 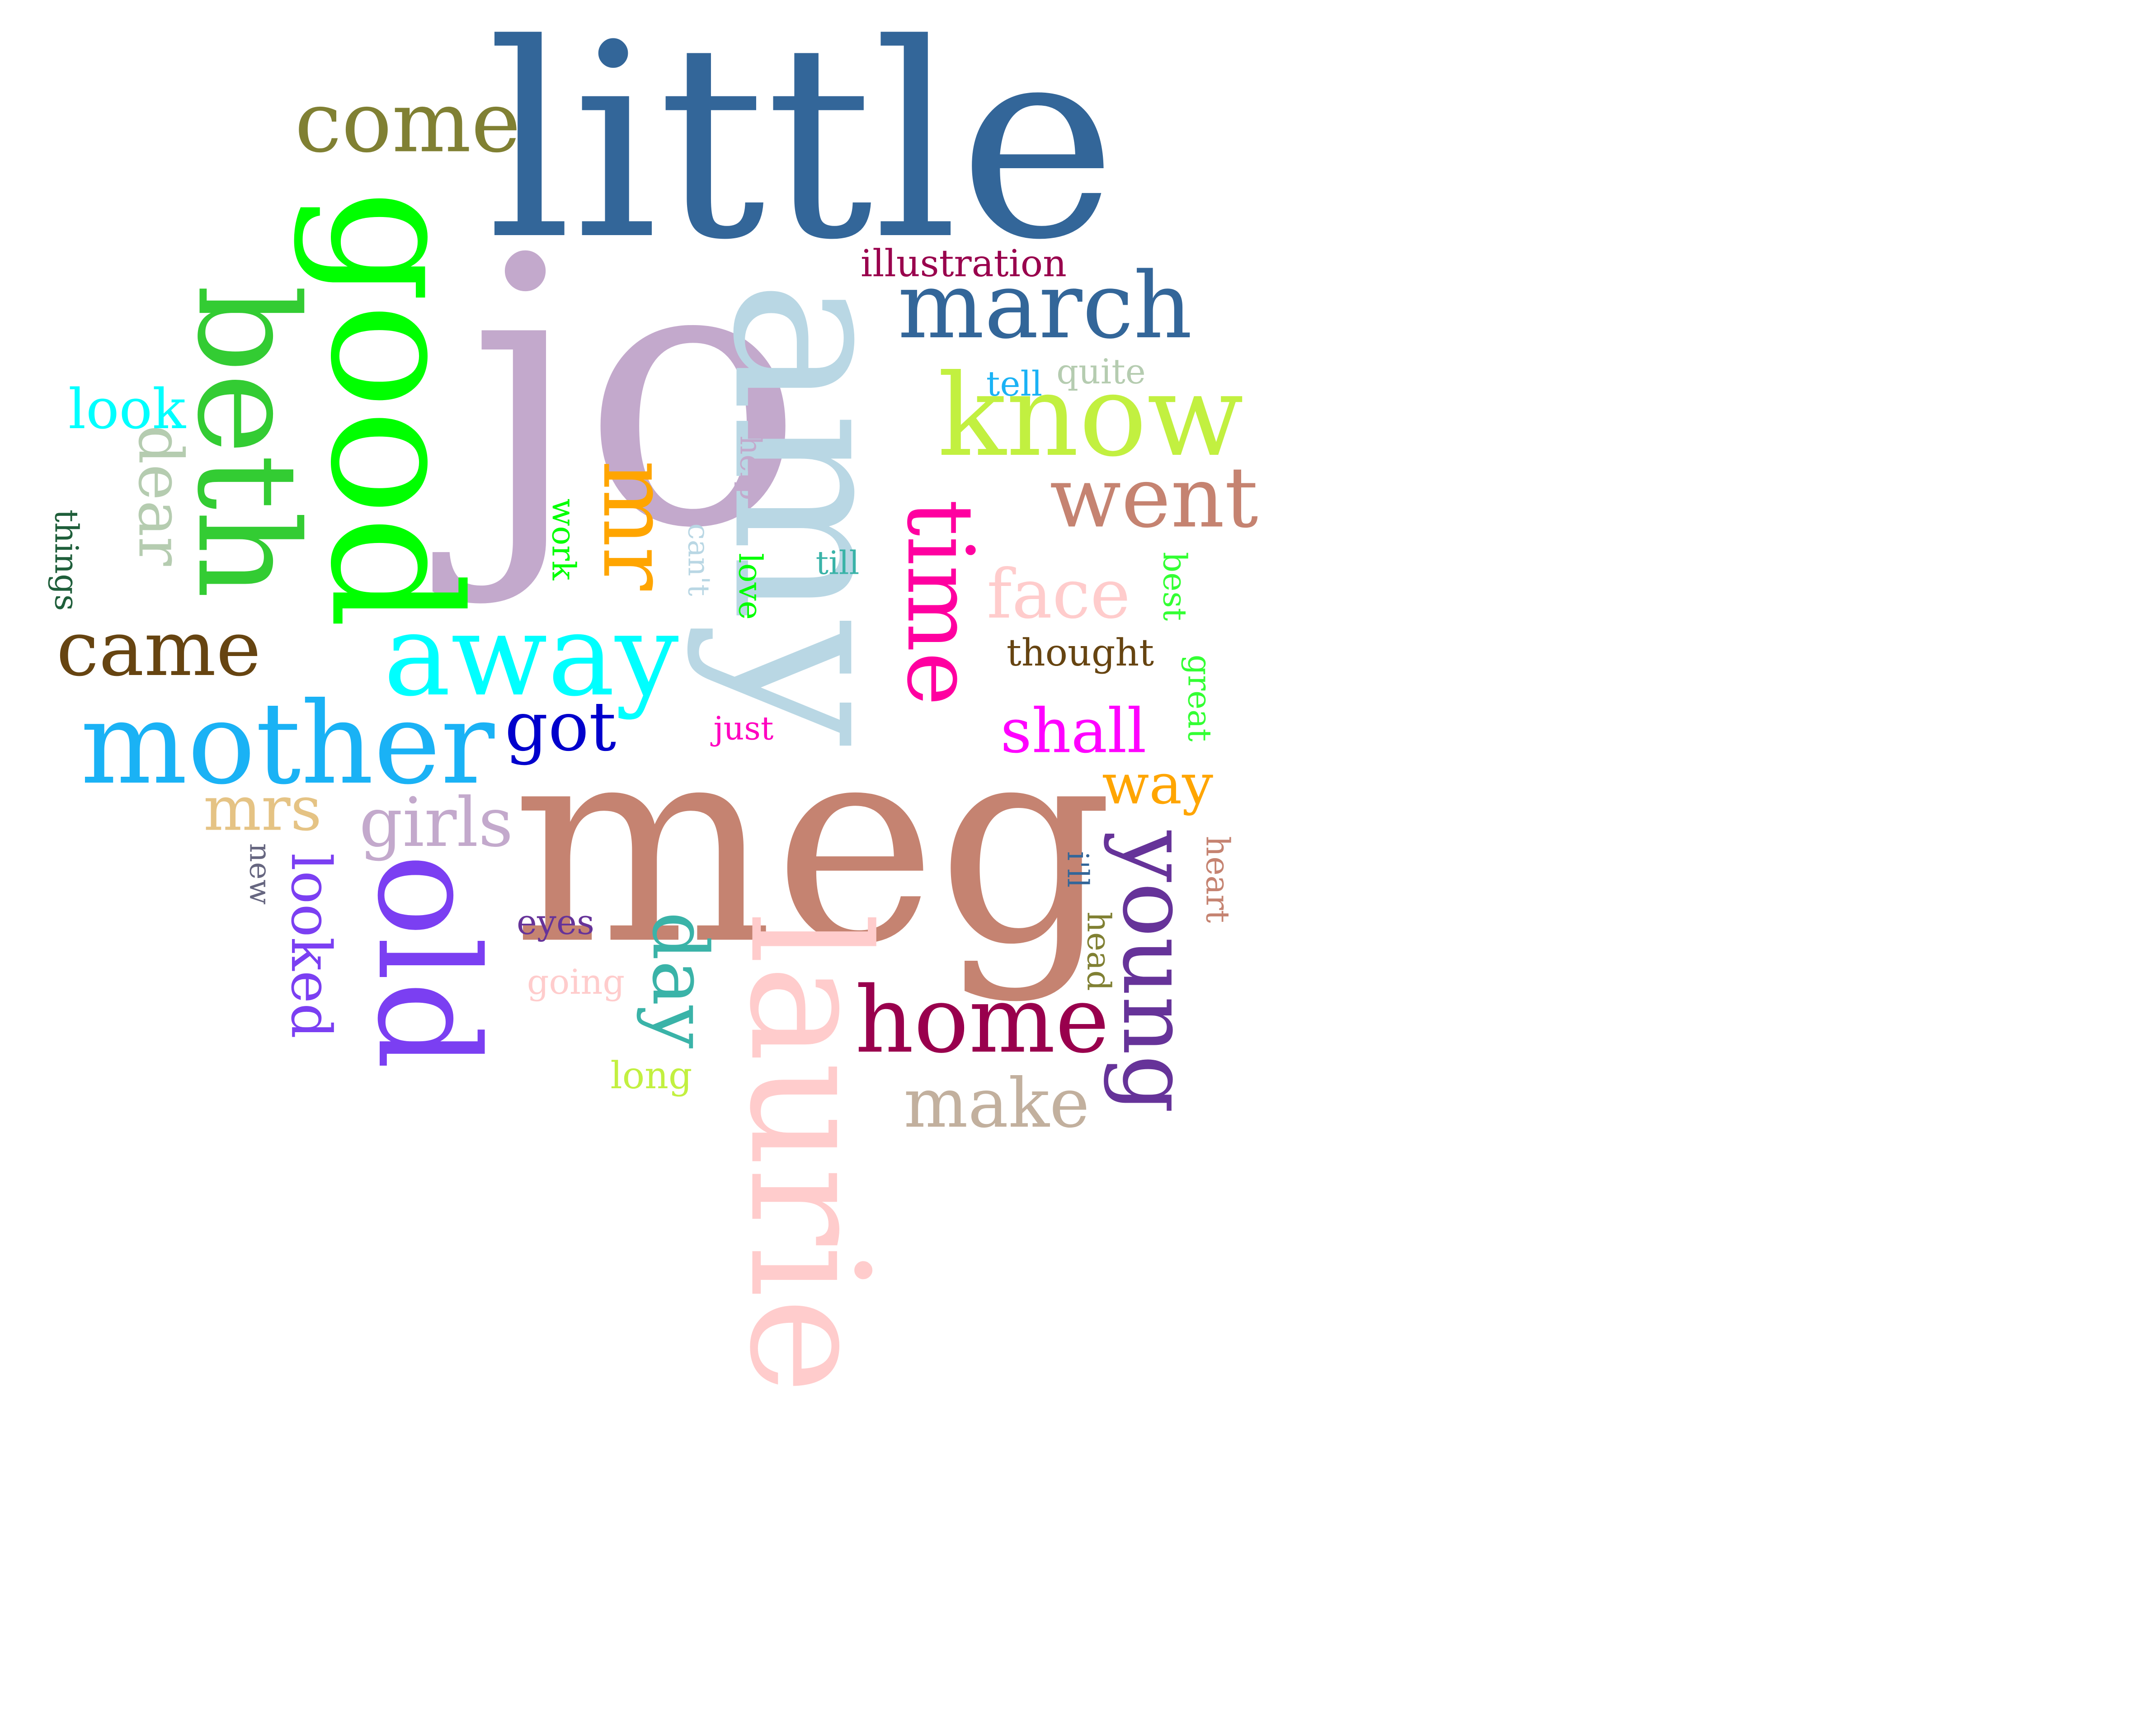 What do you see at coordinates (982, 1020) in the screenshot?
I see `word-home: home` at bounding box center [982, 1020].